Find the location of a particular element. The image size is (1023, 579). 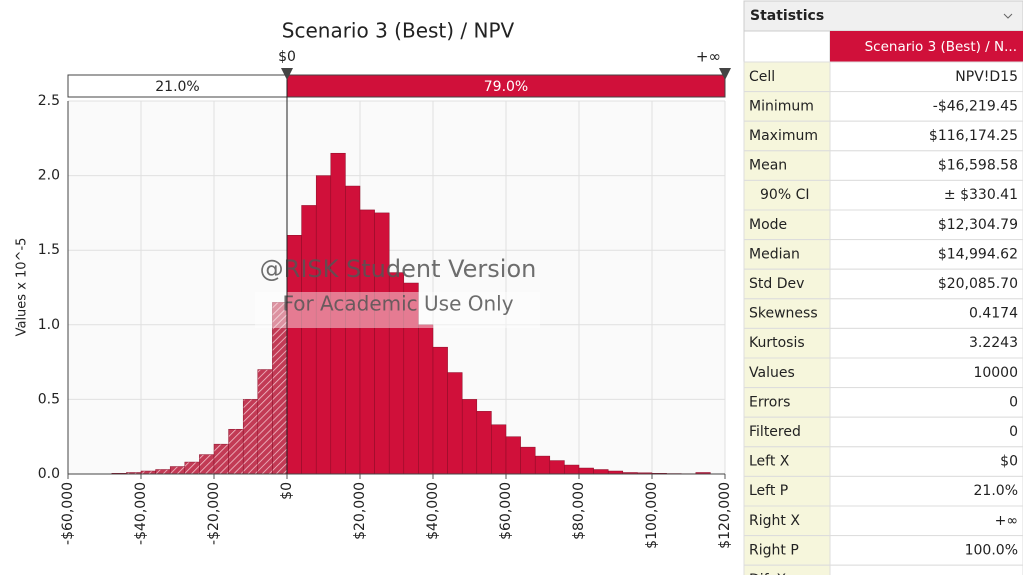

x-tick-label: -$60,000 is located at coordinates (68, 513).